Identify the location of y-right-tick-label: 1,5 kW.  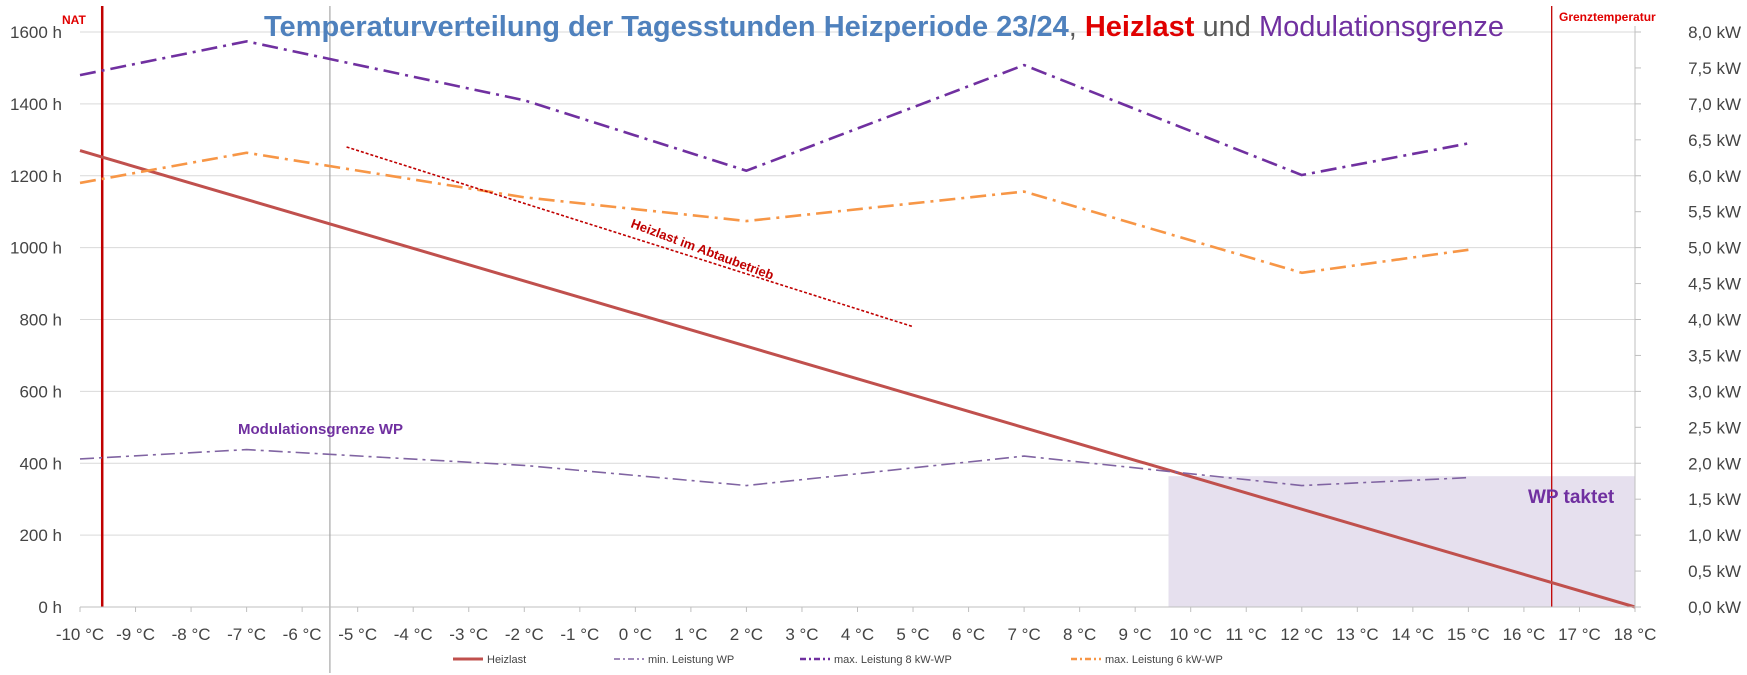
(1714, 499).